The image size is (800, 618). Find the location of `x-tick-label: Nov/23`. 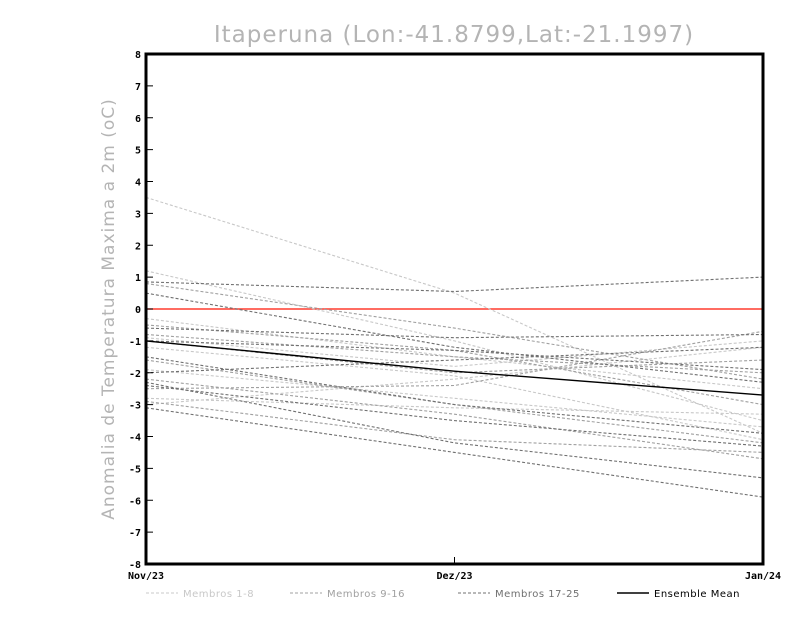

x-tick-label: Nov/23 is located at coordinates (146, 576).